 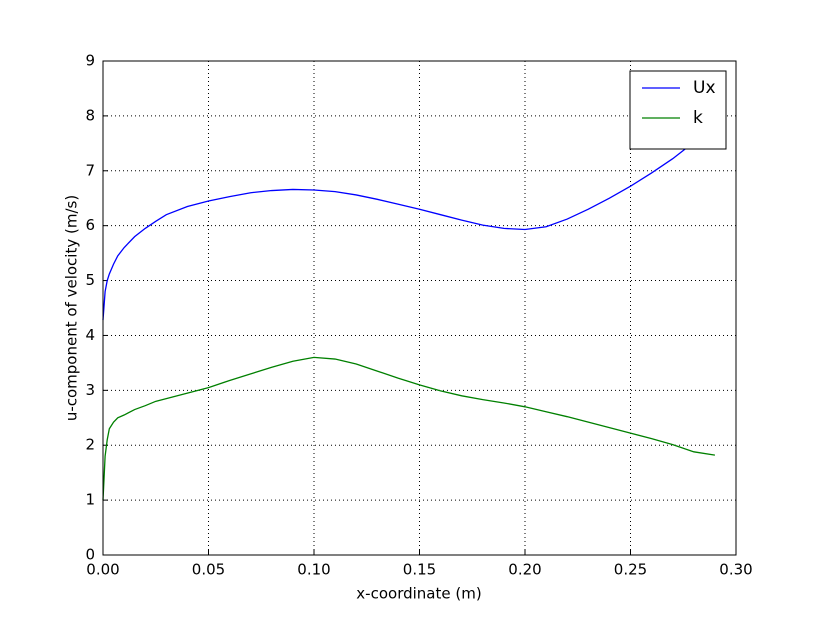 I want to click on x-tick-label: 0.30, so click(x=735, y=570).